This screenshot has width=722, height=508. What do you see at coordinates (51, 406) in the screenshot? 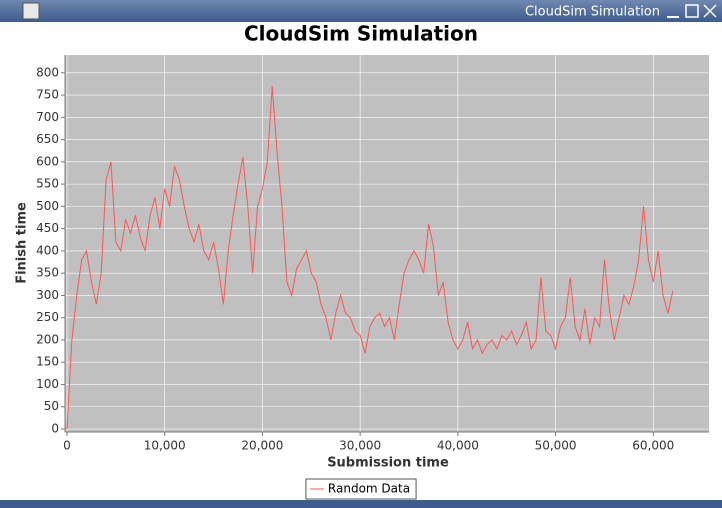
I see `y-tick-label: 50` at bounding box center [51, 406].